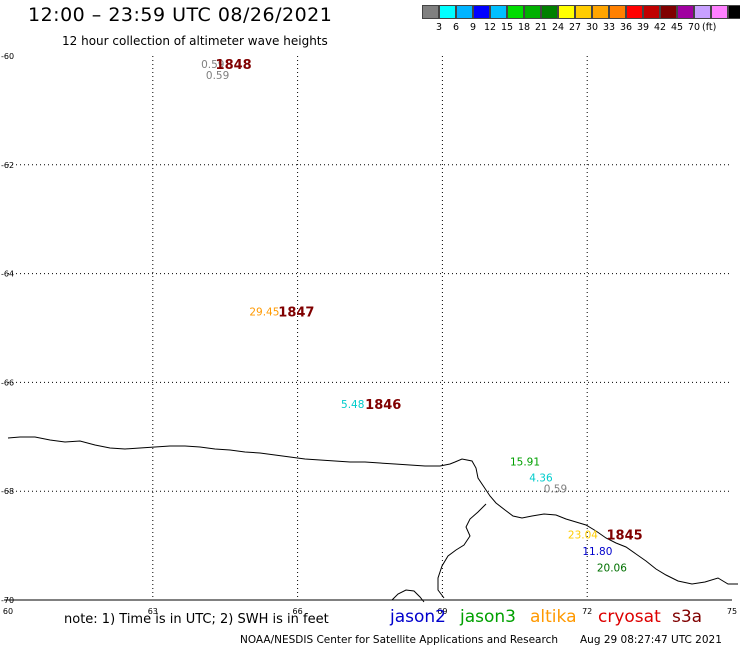 Image resolution: width=740 pixels, height=650 pixels. What do you see at coordinates (7, 328) in the screenshot?
I see `y-axis-ticks: -60 -62 -64 -66 -68 -70` at bounding box center [7, 328].